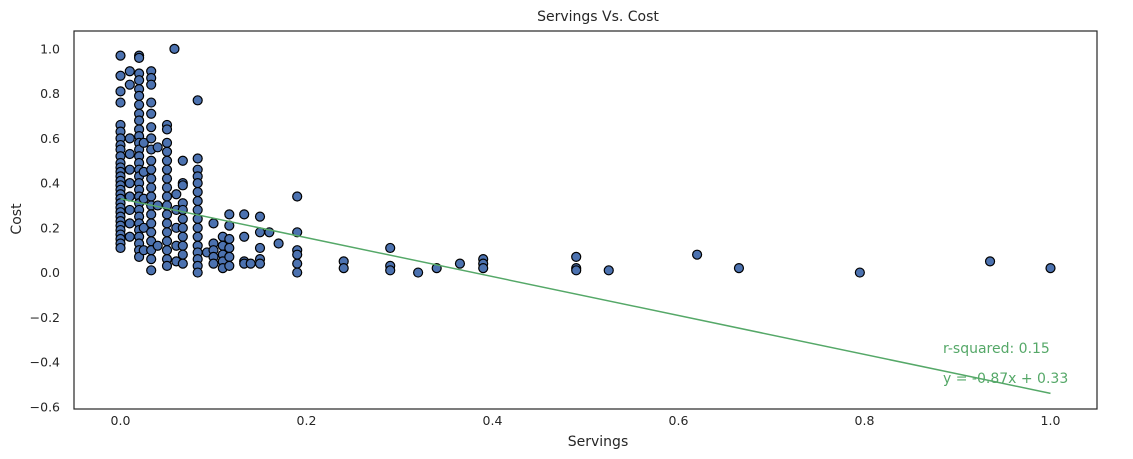 The height and width of the screenshot is (459, 1133). Describe the element at coordinates (865, 420) in the screenshot. I see `x-tick-label: 0.8` at that location.